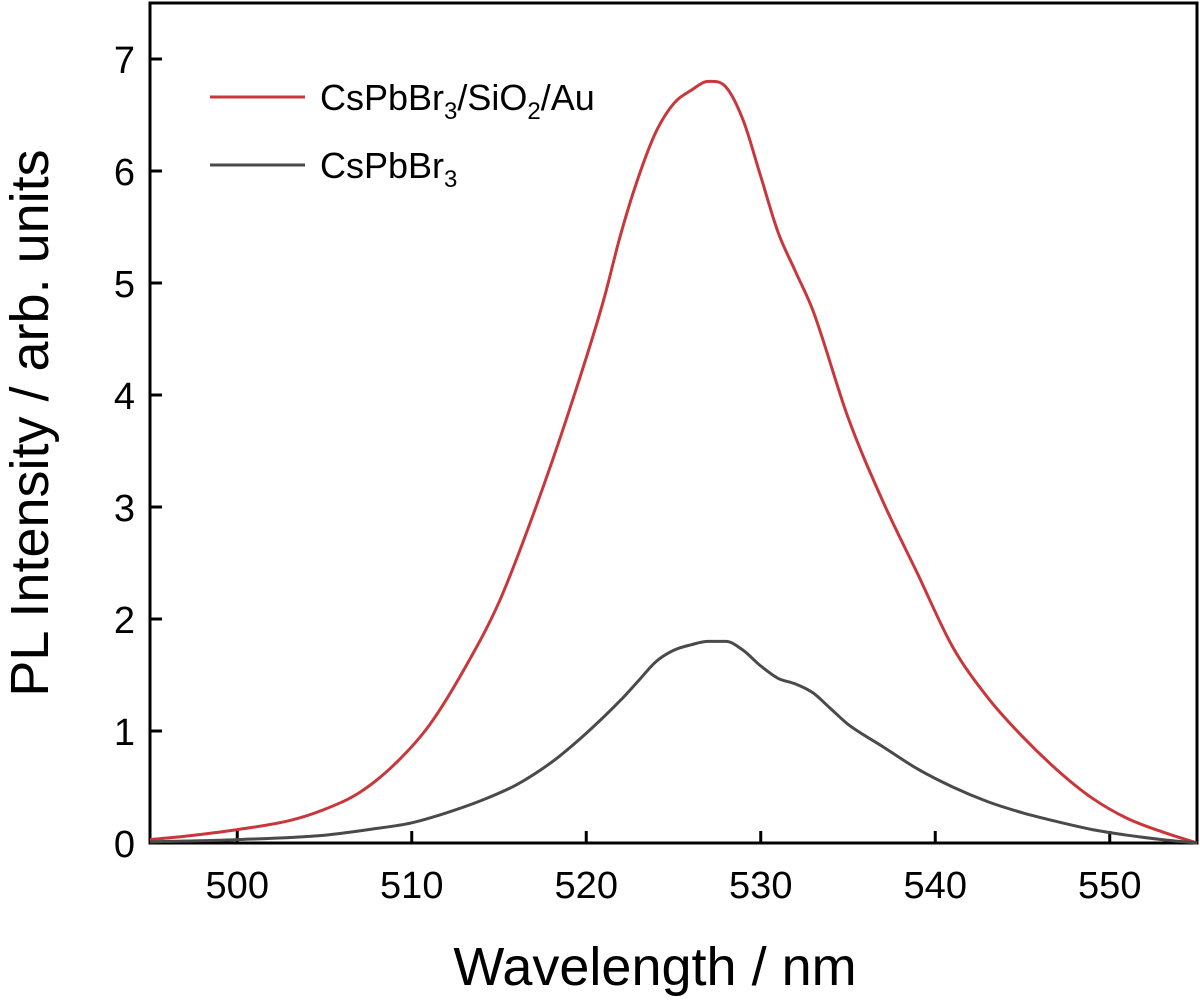  I want to click on x-tick-label: 530, so click(760, 886).